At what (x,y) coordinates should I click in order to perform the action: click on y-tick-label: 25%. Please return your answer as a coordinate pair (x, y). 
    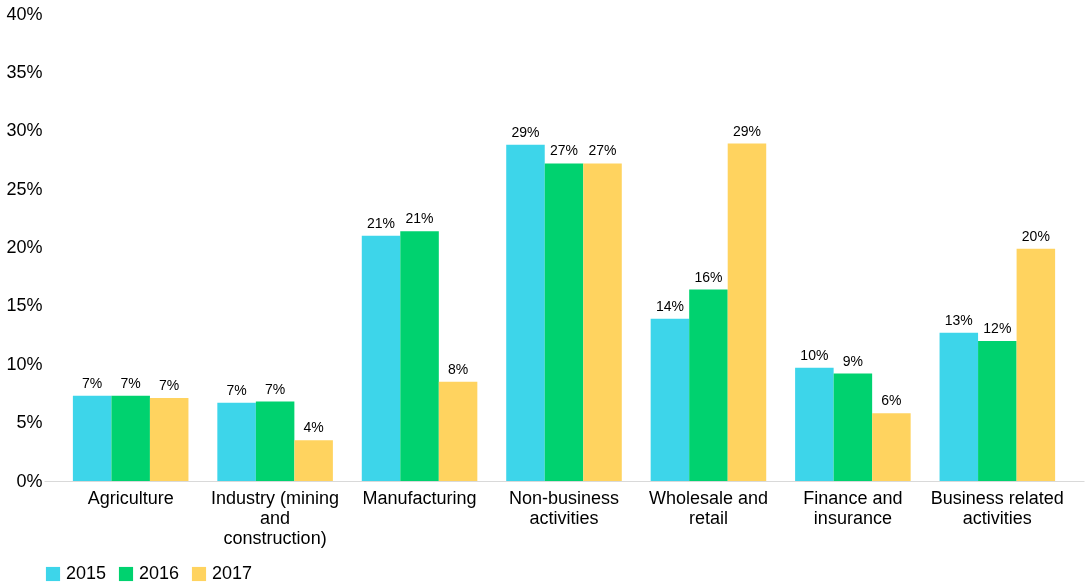
    Looking at the image, I should click on (24, 188).